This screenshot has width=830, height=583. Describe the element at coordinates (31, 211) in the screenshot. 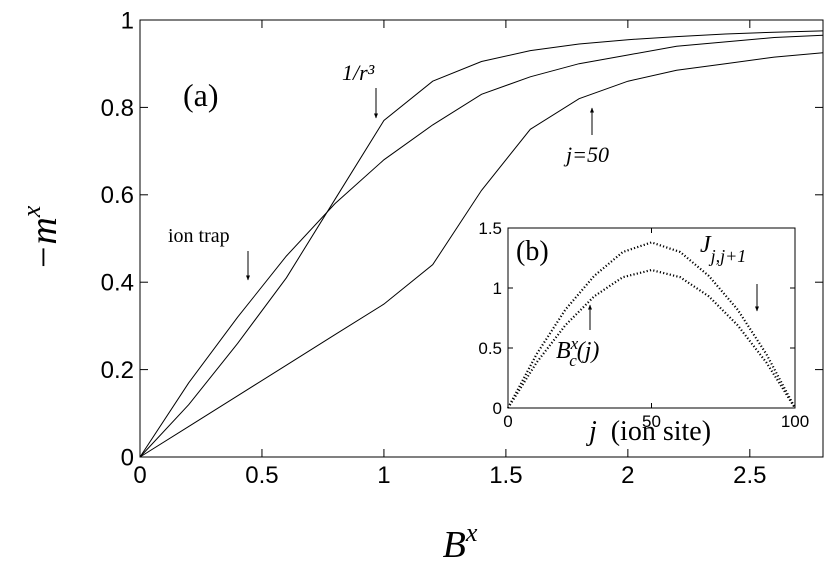

I see `y-axis-label-sup: x` at that location.